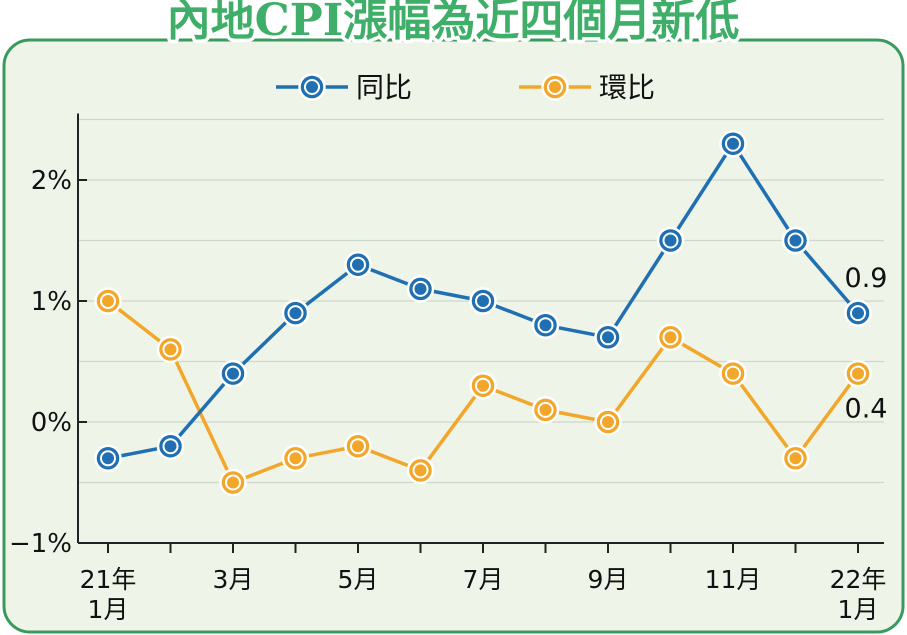  Describe the element at coordinates (483, 579) in the screenshot. I see `x-tick-label: 7月` at that location.